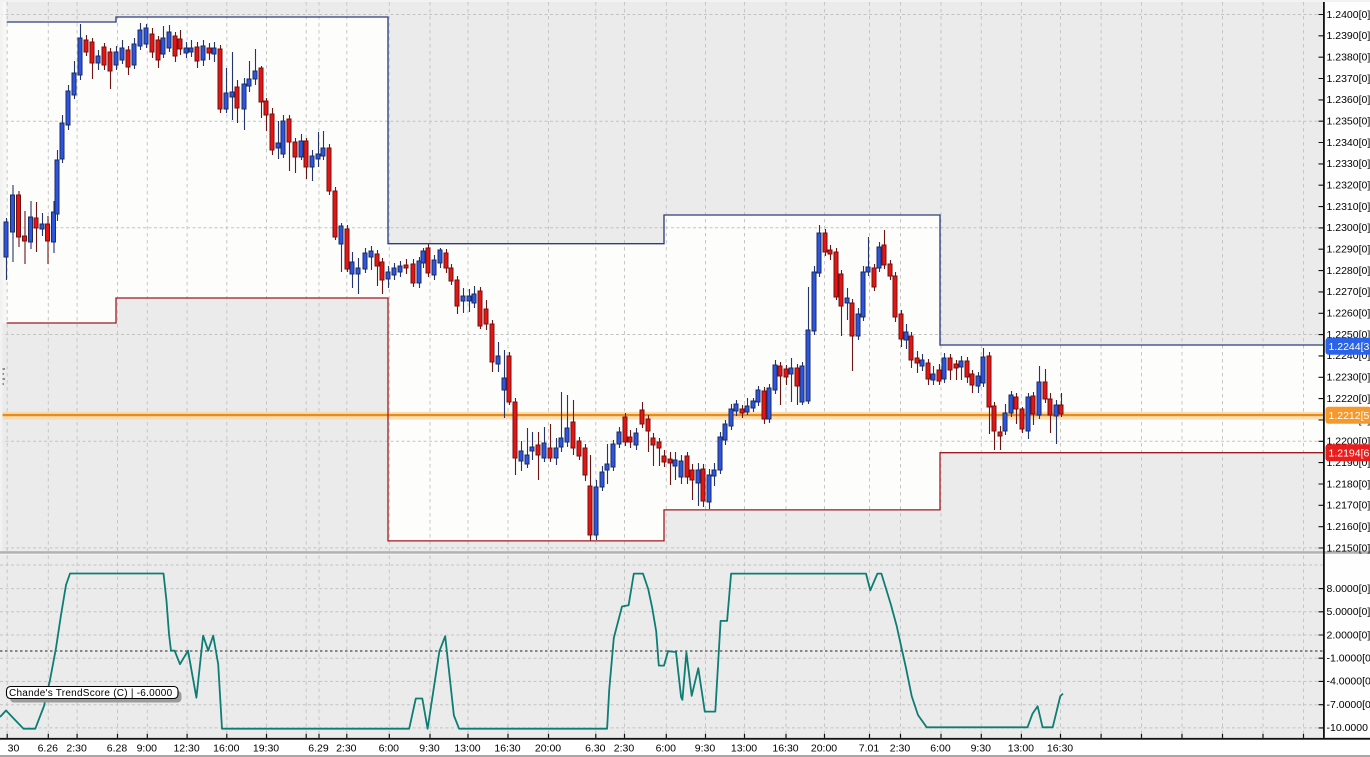  I want to click on svg-text: 1.2380[0], so click(1348, 58).